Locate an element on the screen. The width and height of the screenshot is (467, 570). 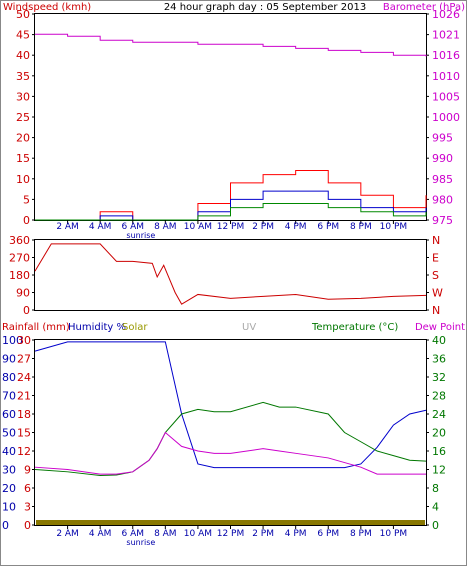
temperature-axis-tick-label: 20 is located at coordinates (439, 433).